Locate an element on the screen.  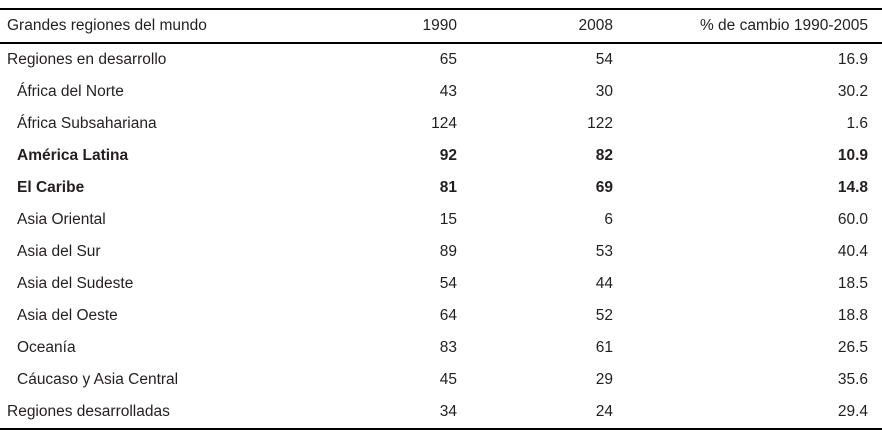
region-cell: Oceanía is located at coordinates (46, 347).